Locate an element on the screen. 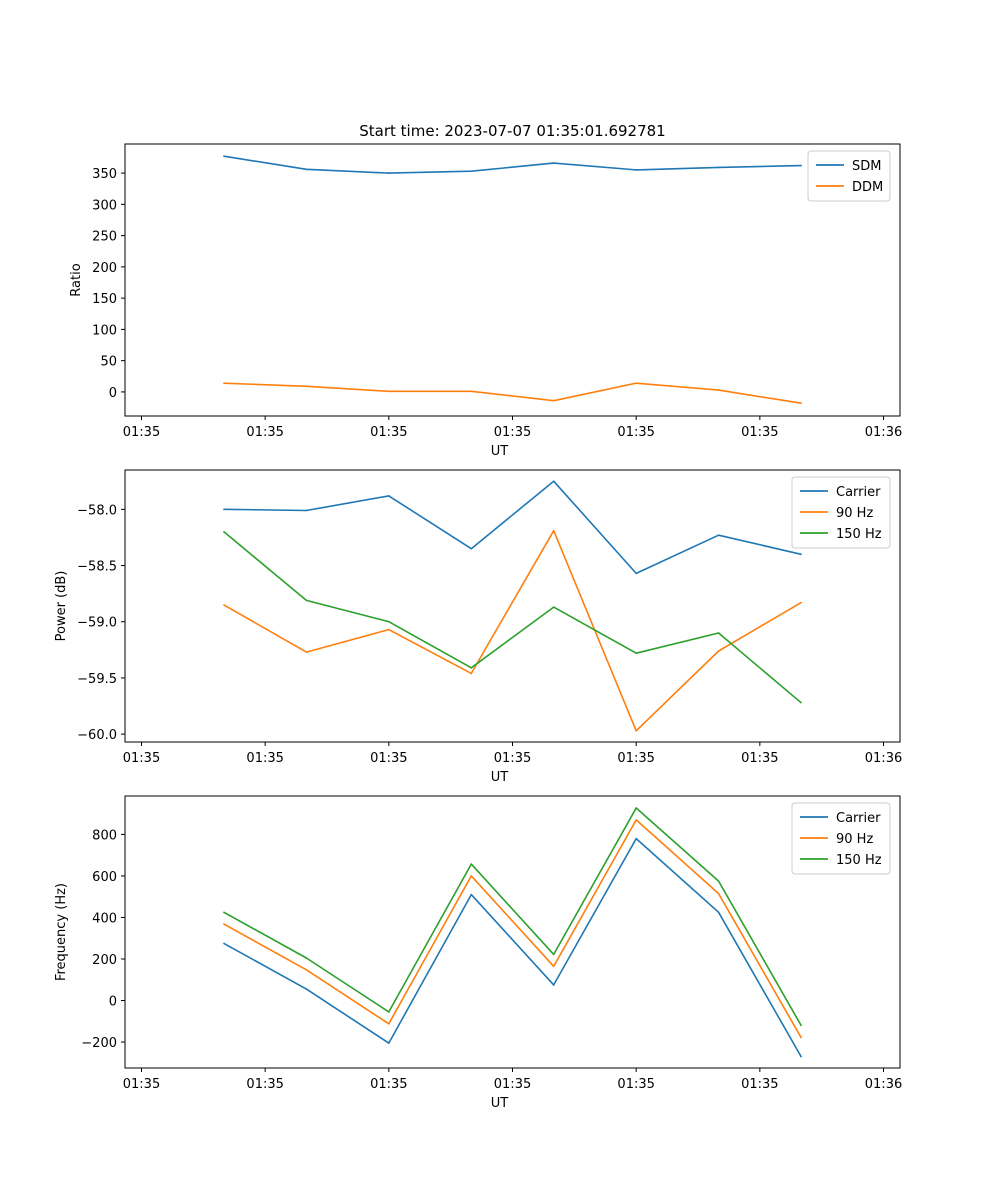  y-tick-label: −200 is located at coordinates (99, 1043).